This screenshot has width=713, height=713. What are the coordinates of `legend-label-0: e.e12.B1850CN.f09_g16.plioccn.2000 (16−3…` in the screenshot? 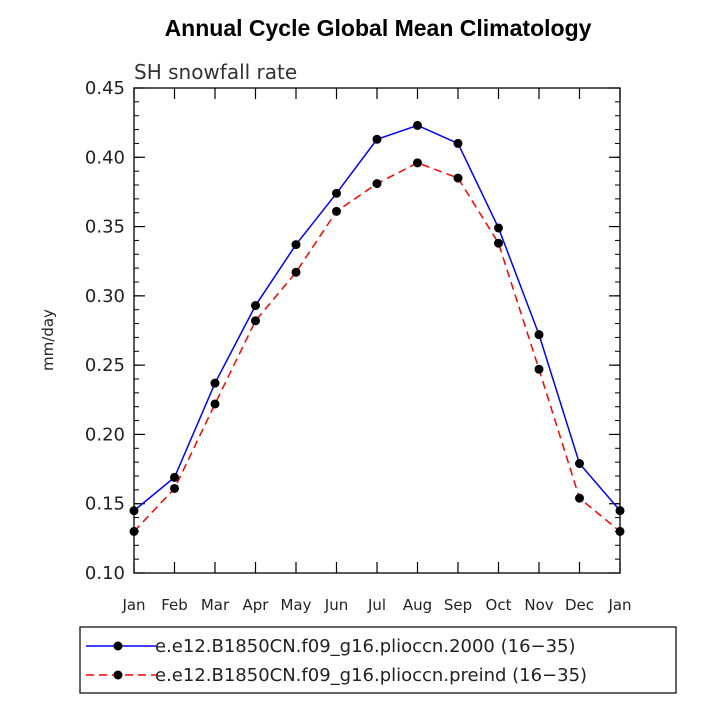 It's located at (365, 646).